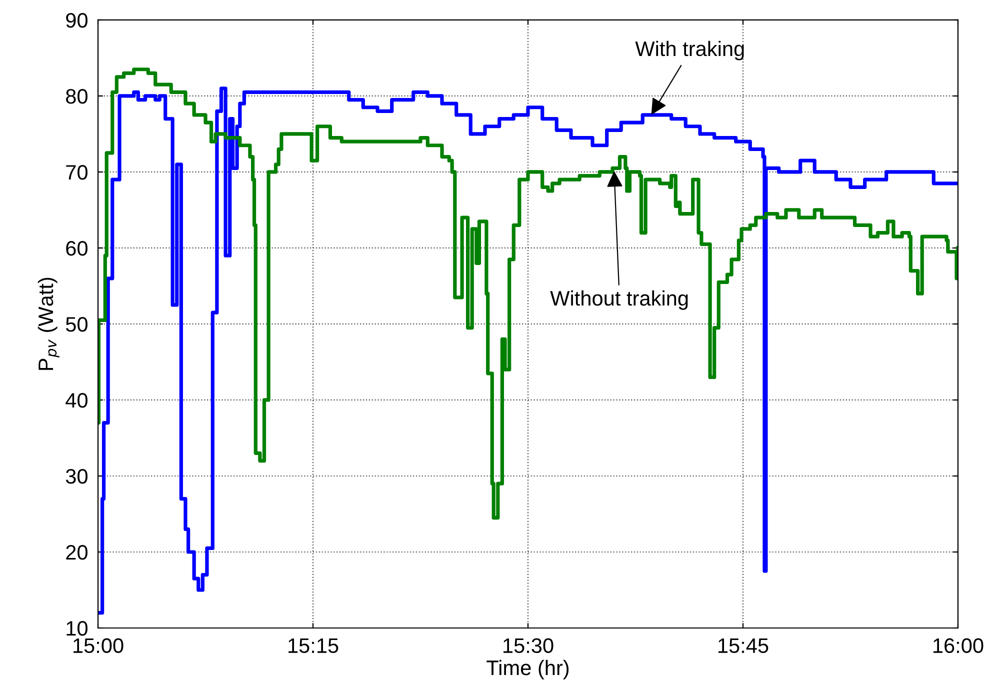 The height and width of the screenshot is (696, 992). What do you see at coordinates (743, 646) in the screenshot?
I see `x-tick-label: 15:45` at bounding box center [743, 646].